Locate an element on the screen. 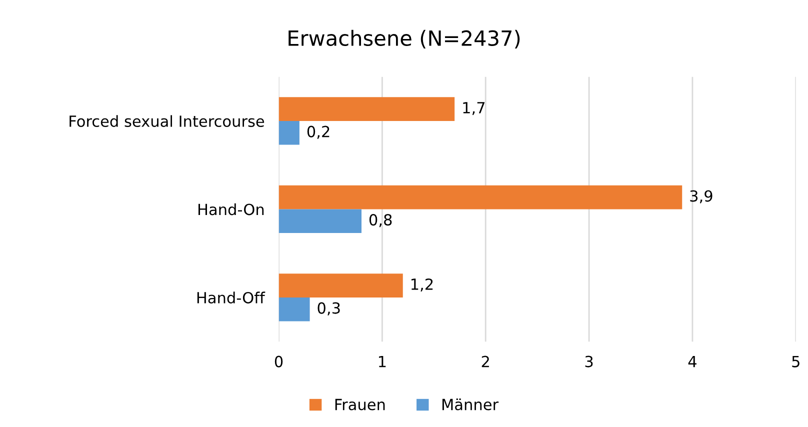  data-label: 0,2 is located at coordinates (318, 132).